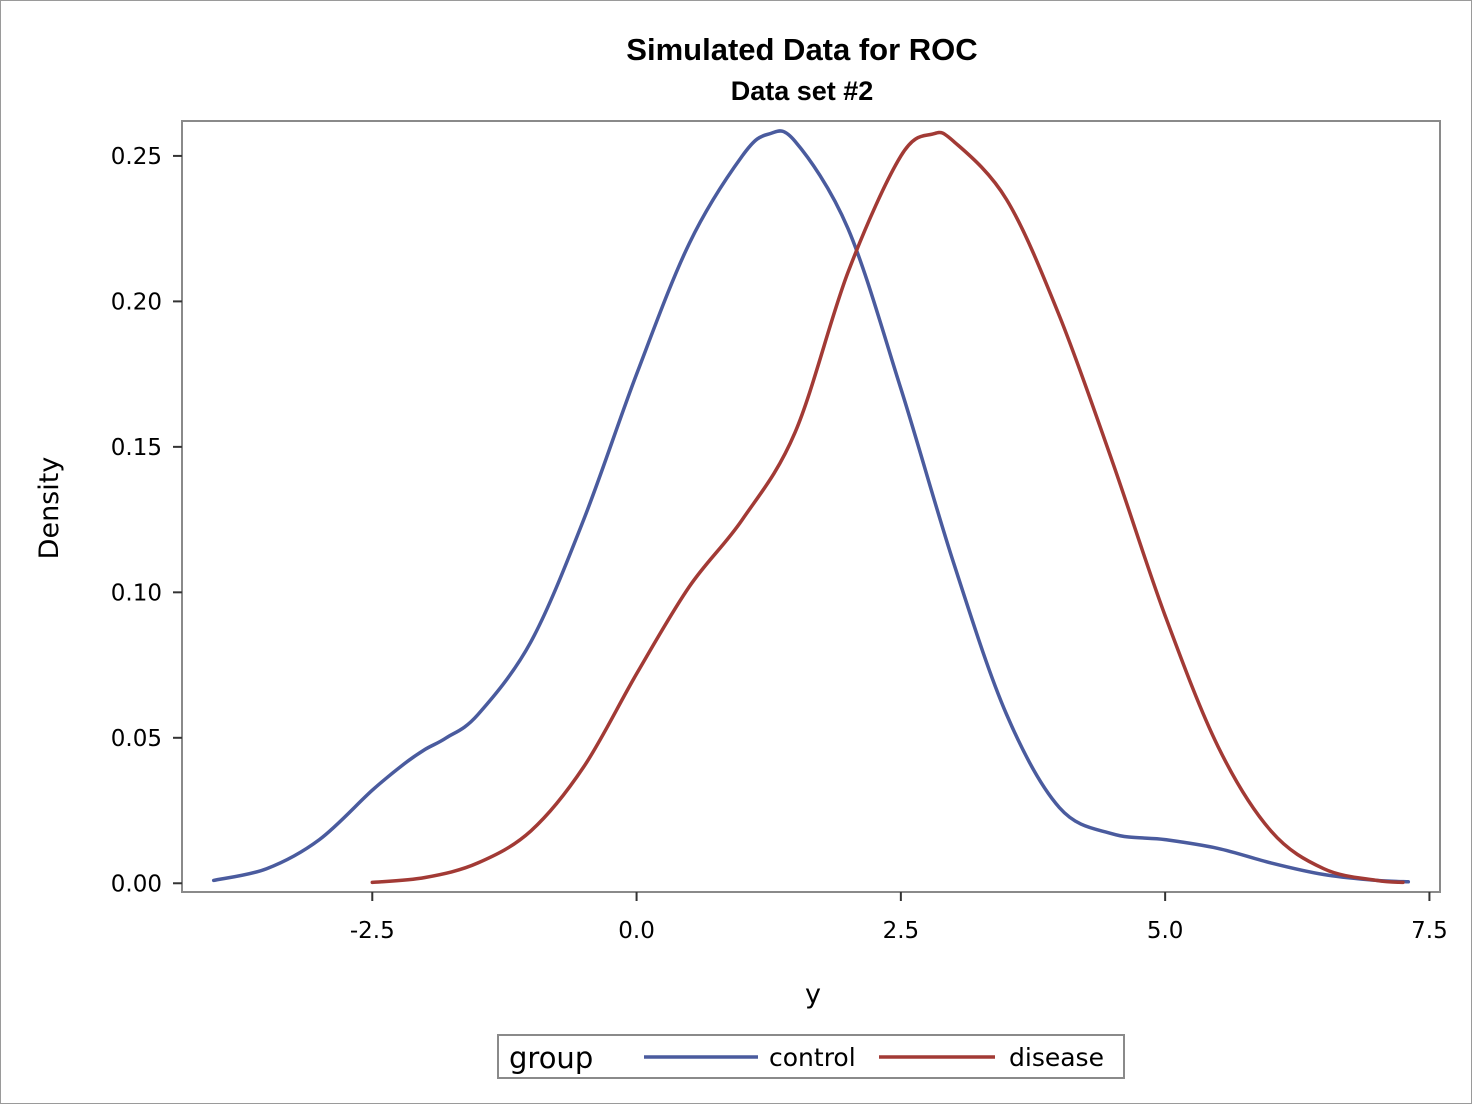  Describe the element at coordinates (802, 91) in the screenshot. I see `chart-subtitle: Data set #2` at that location.